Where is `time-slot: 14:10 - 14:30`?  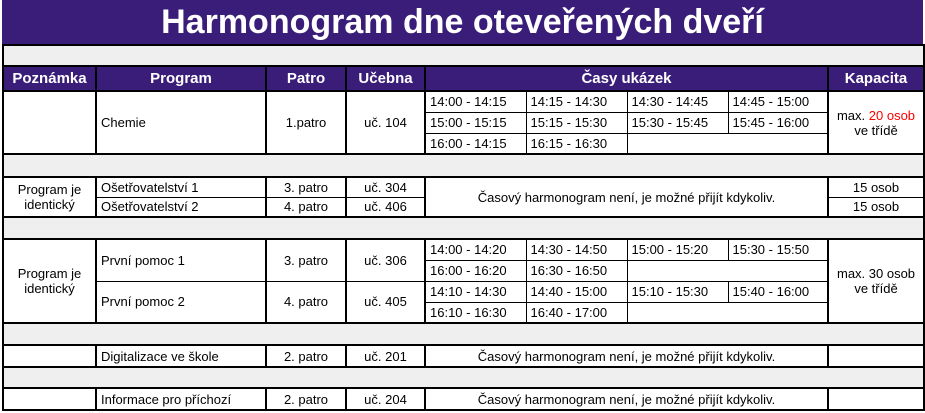 time-slot: 14:10 - 14:30 is located at coordinates (475, 291).